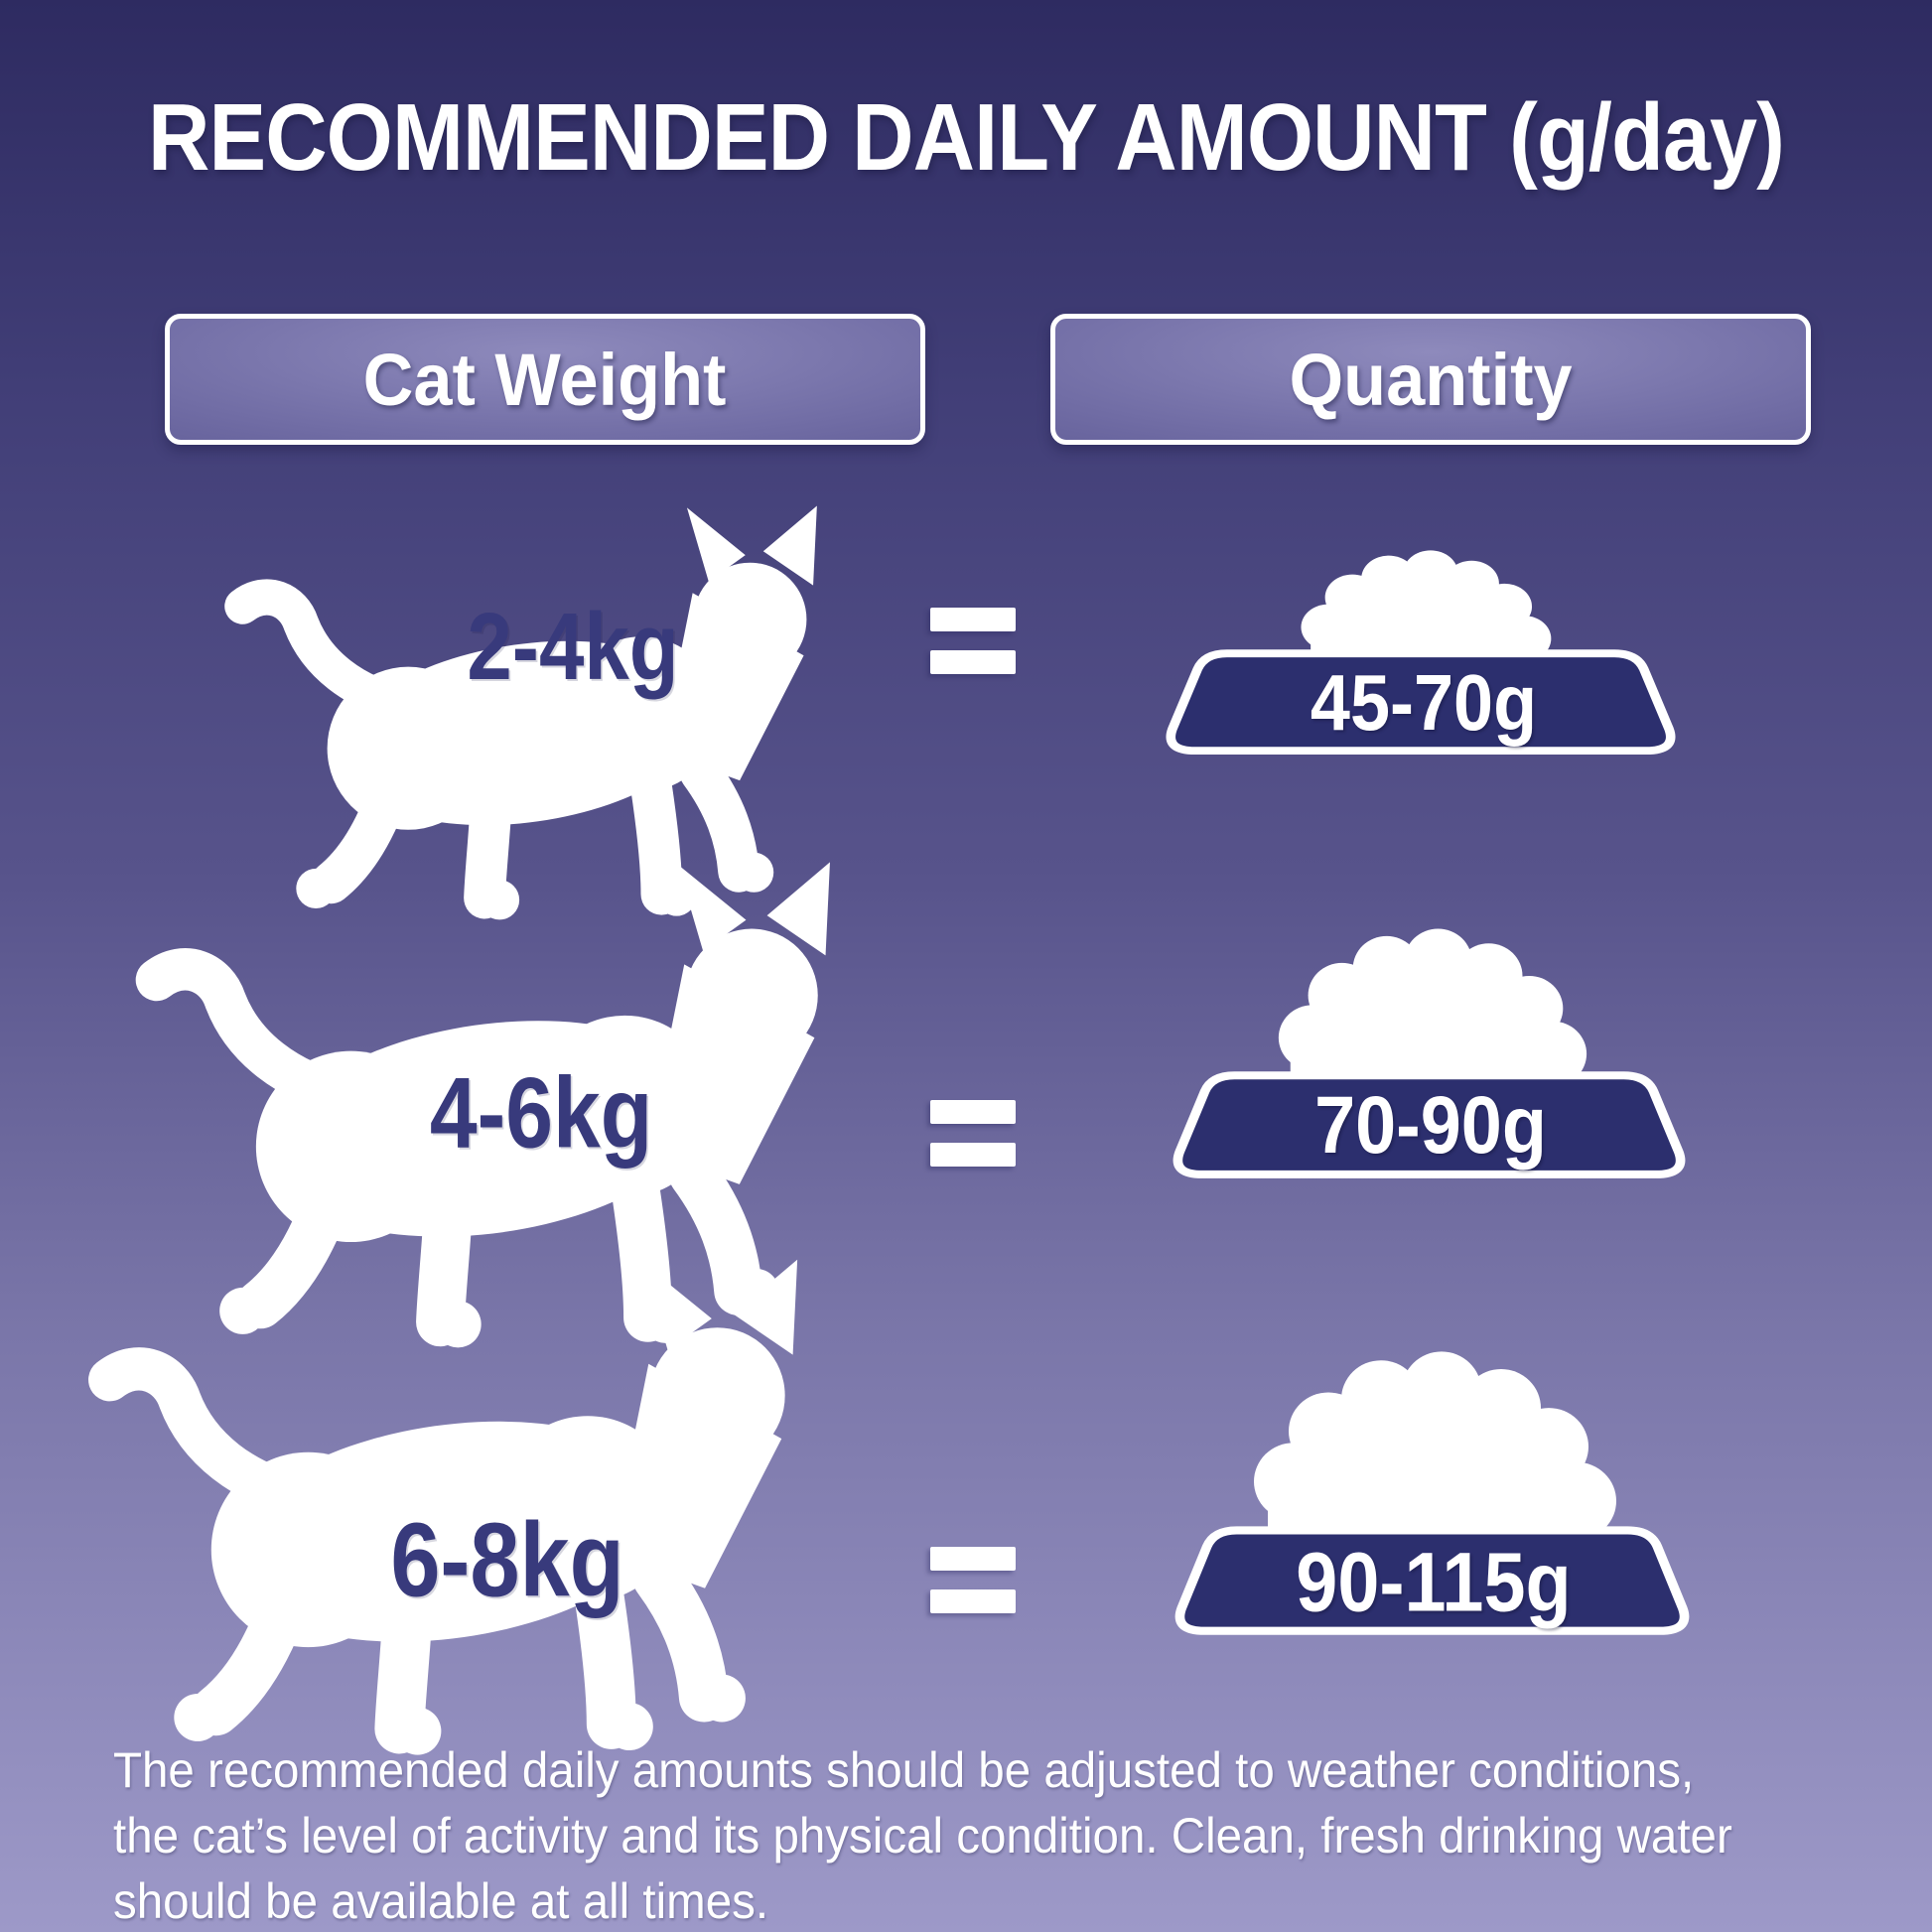 This screenshot has width=1932, height=1932. What do you see at coordinates (507, 1560) in the screenshot?
I see `cat-weight-label: 6-8kg` at bounding box center [507, 1560].